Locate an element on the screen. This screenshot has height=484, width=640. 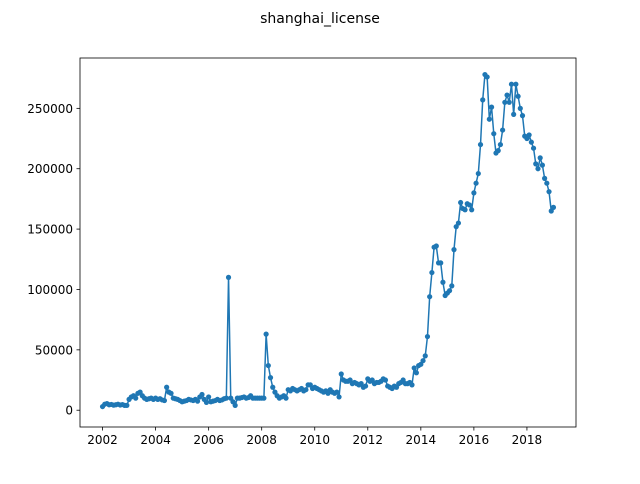
x-tick-label: 2006 is located at coordinates (208, 440).